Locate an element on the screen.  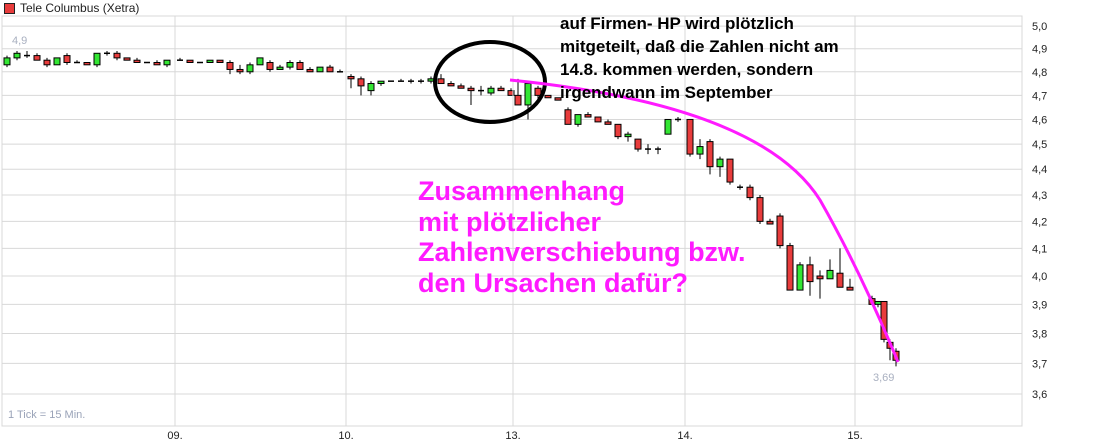
note-line: auf Firmen- HP wird plötzlich is located at coordinates (677, 23).